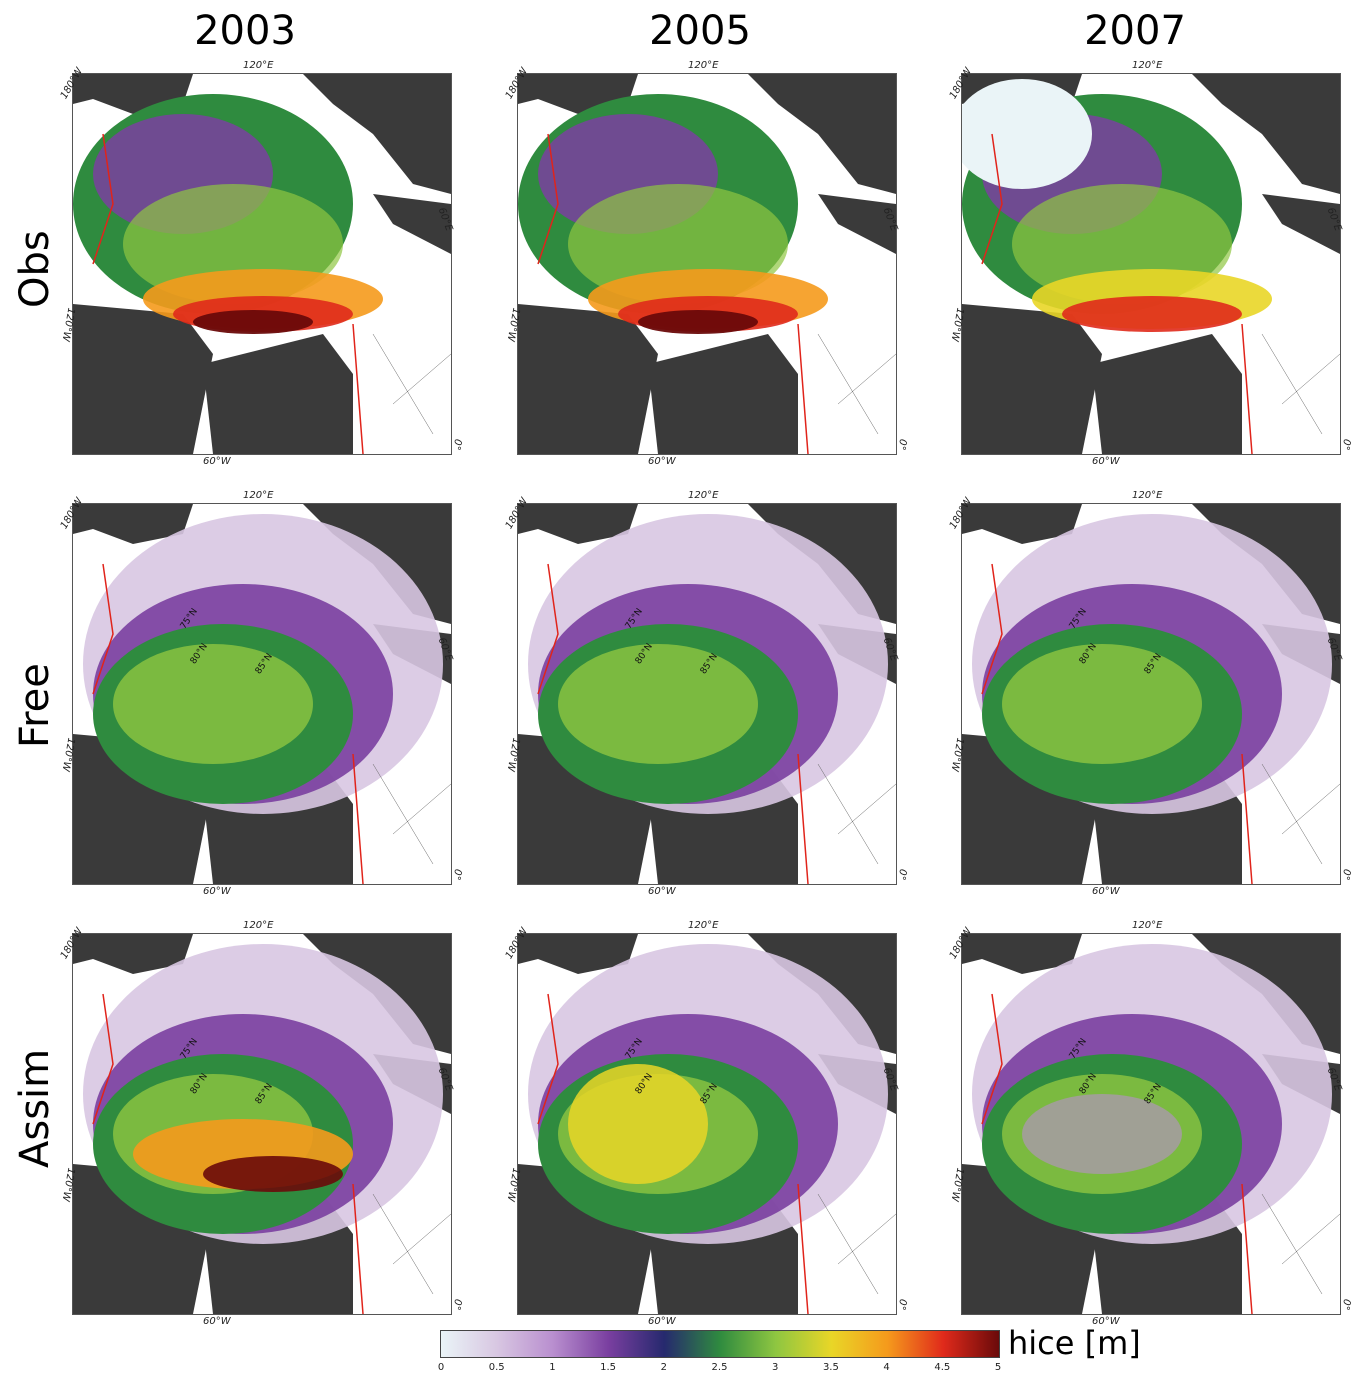 This screenshot has height=1377, width=1356. I want to click on column-title-2003: 2003, so click(245, 31).